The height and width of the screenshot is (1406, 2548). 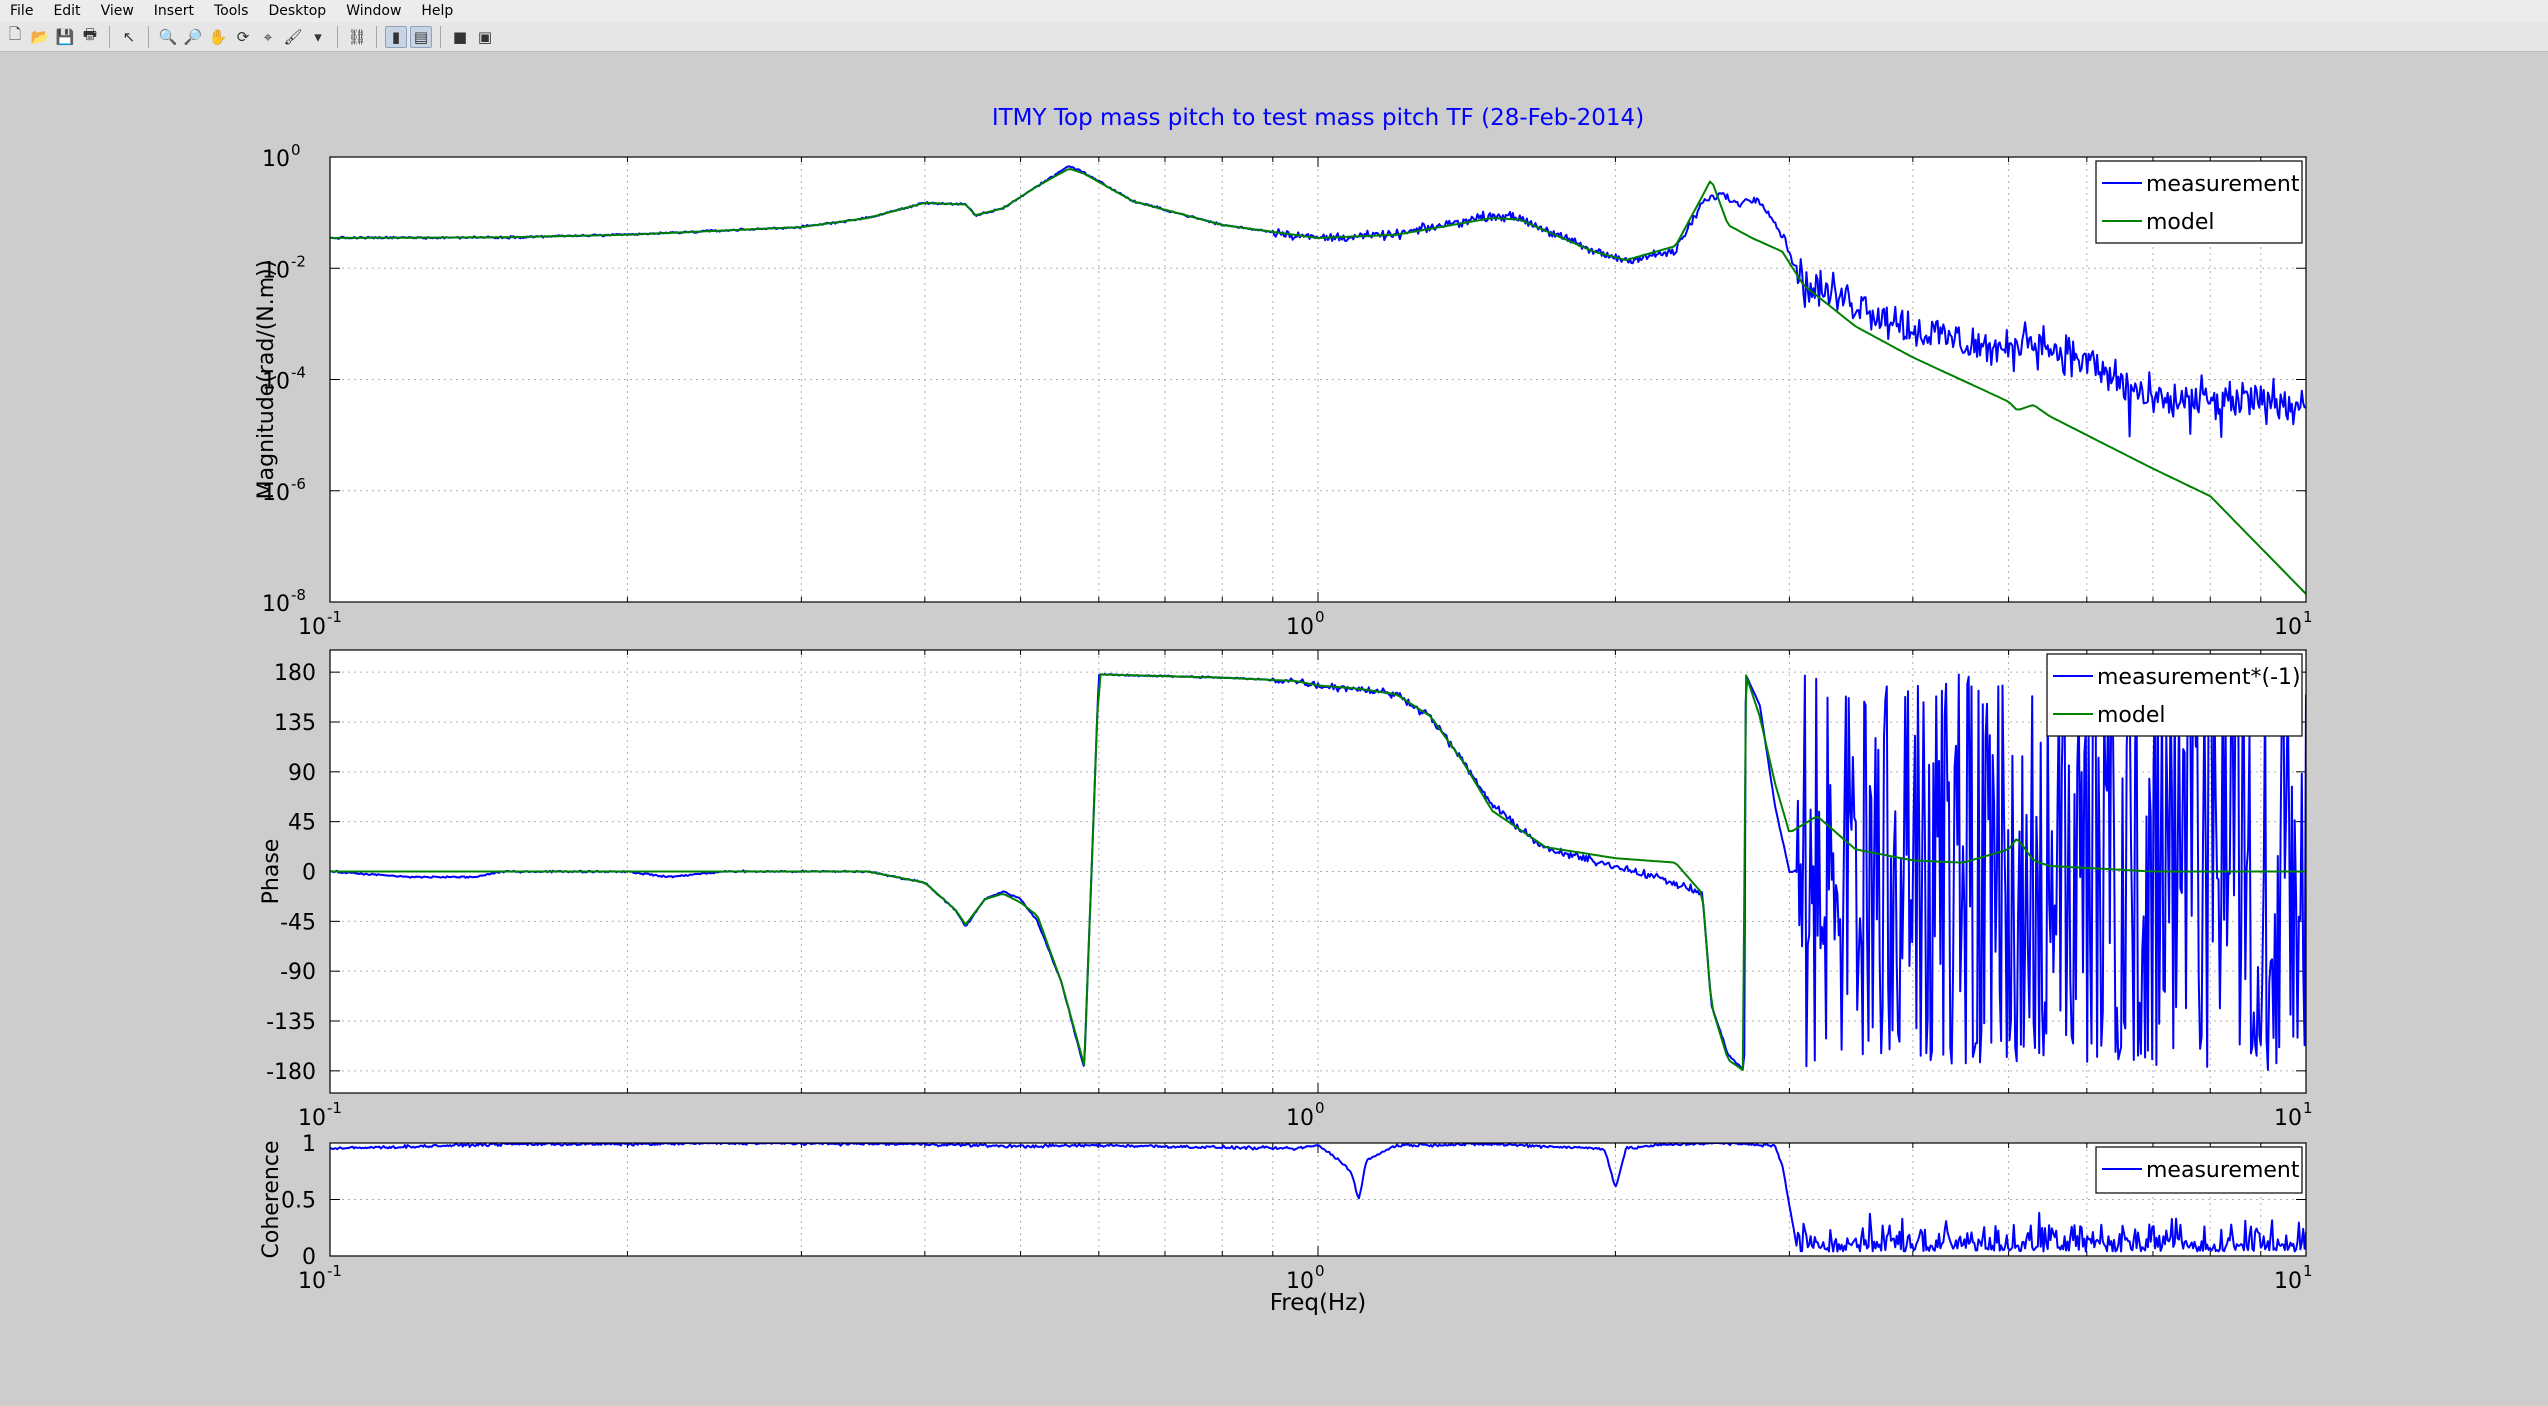 I want to click on y-tick-exponent: -4, so click(x=298, y=373).